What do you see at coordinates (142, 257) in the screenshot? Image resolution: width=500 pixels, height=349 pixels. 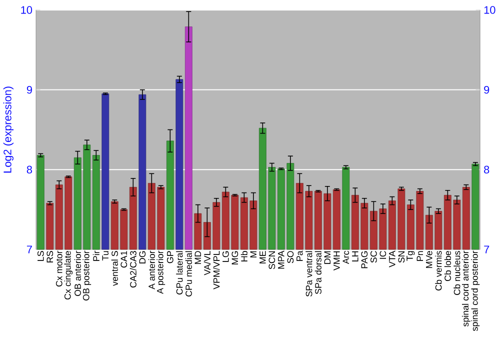 I see `x-tick-label: DG` at bounding box center [142, 257].